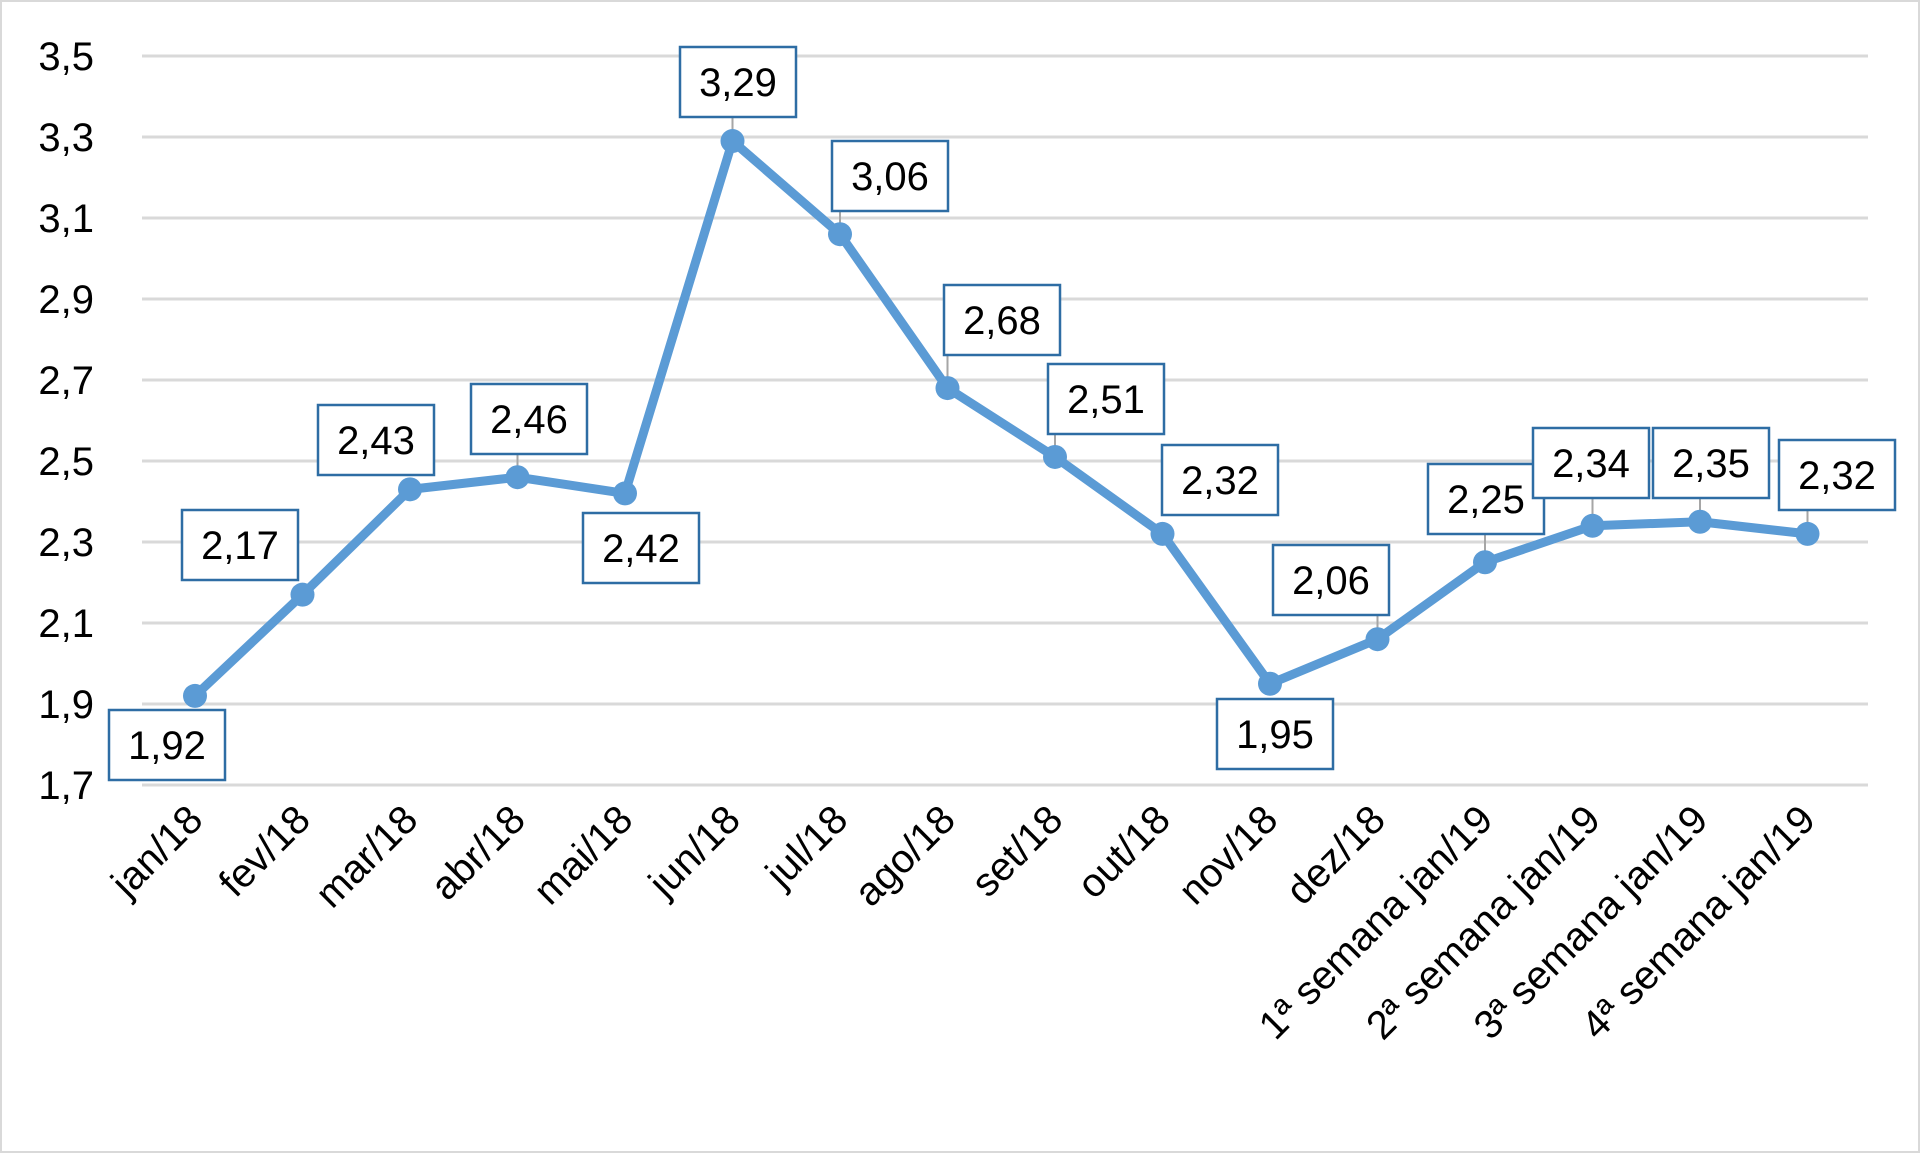 This screenshot has width=1920, height=1155. I want to click on x-tick-label: nov/18, so click(1228, 855).